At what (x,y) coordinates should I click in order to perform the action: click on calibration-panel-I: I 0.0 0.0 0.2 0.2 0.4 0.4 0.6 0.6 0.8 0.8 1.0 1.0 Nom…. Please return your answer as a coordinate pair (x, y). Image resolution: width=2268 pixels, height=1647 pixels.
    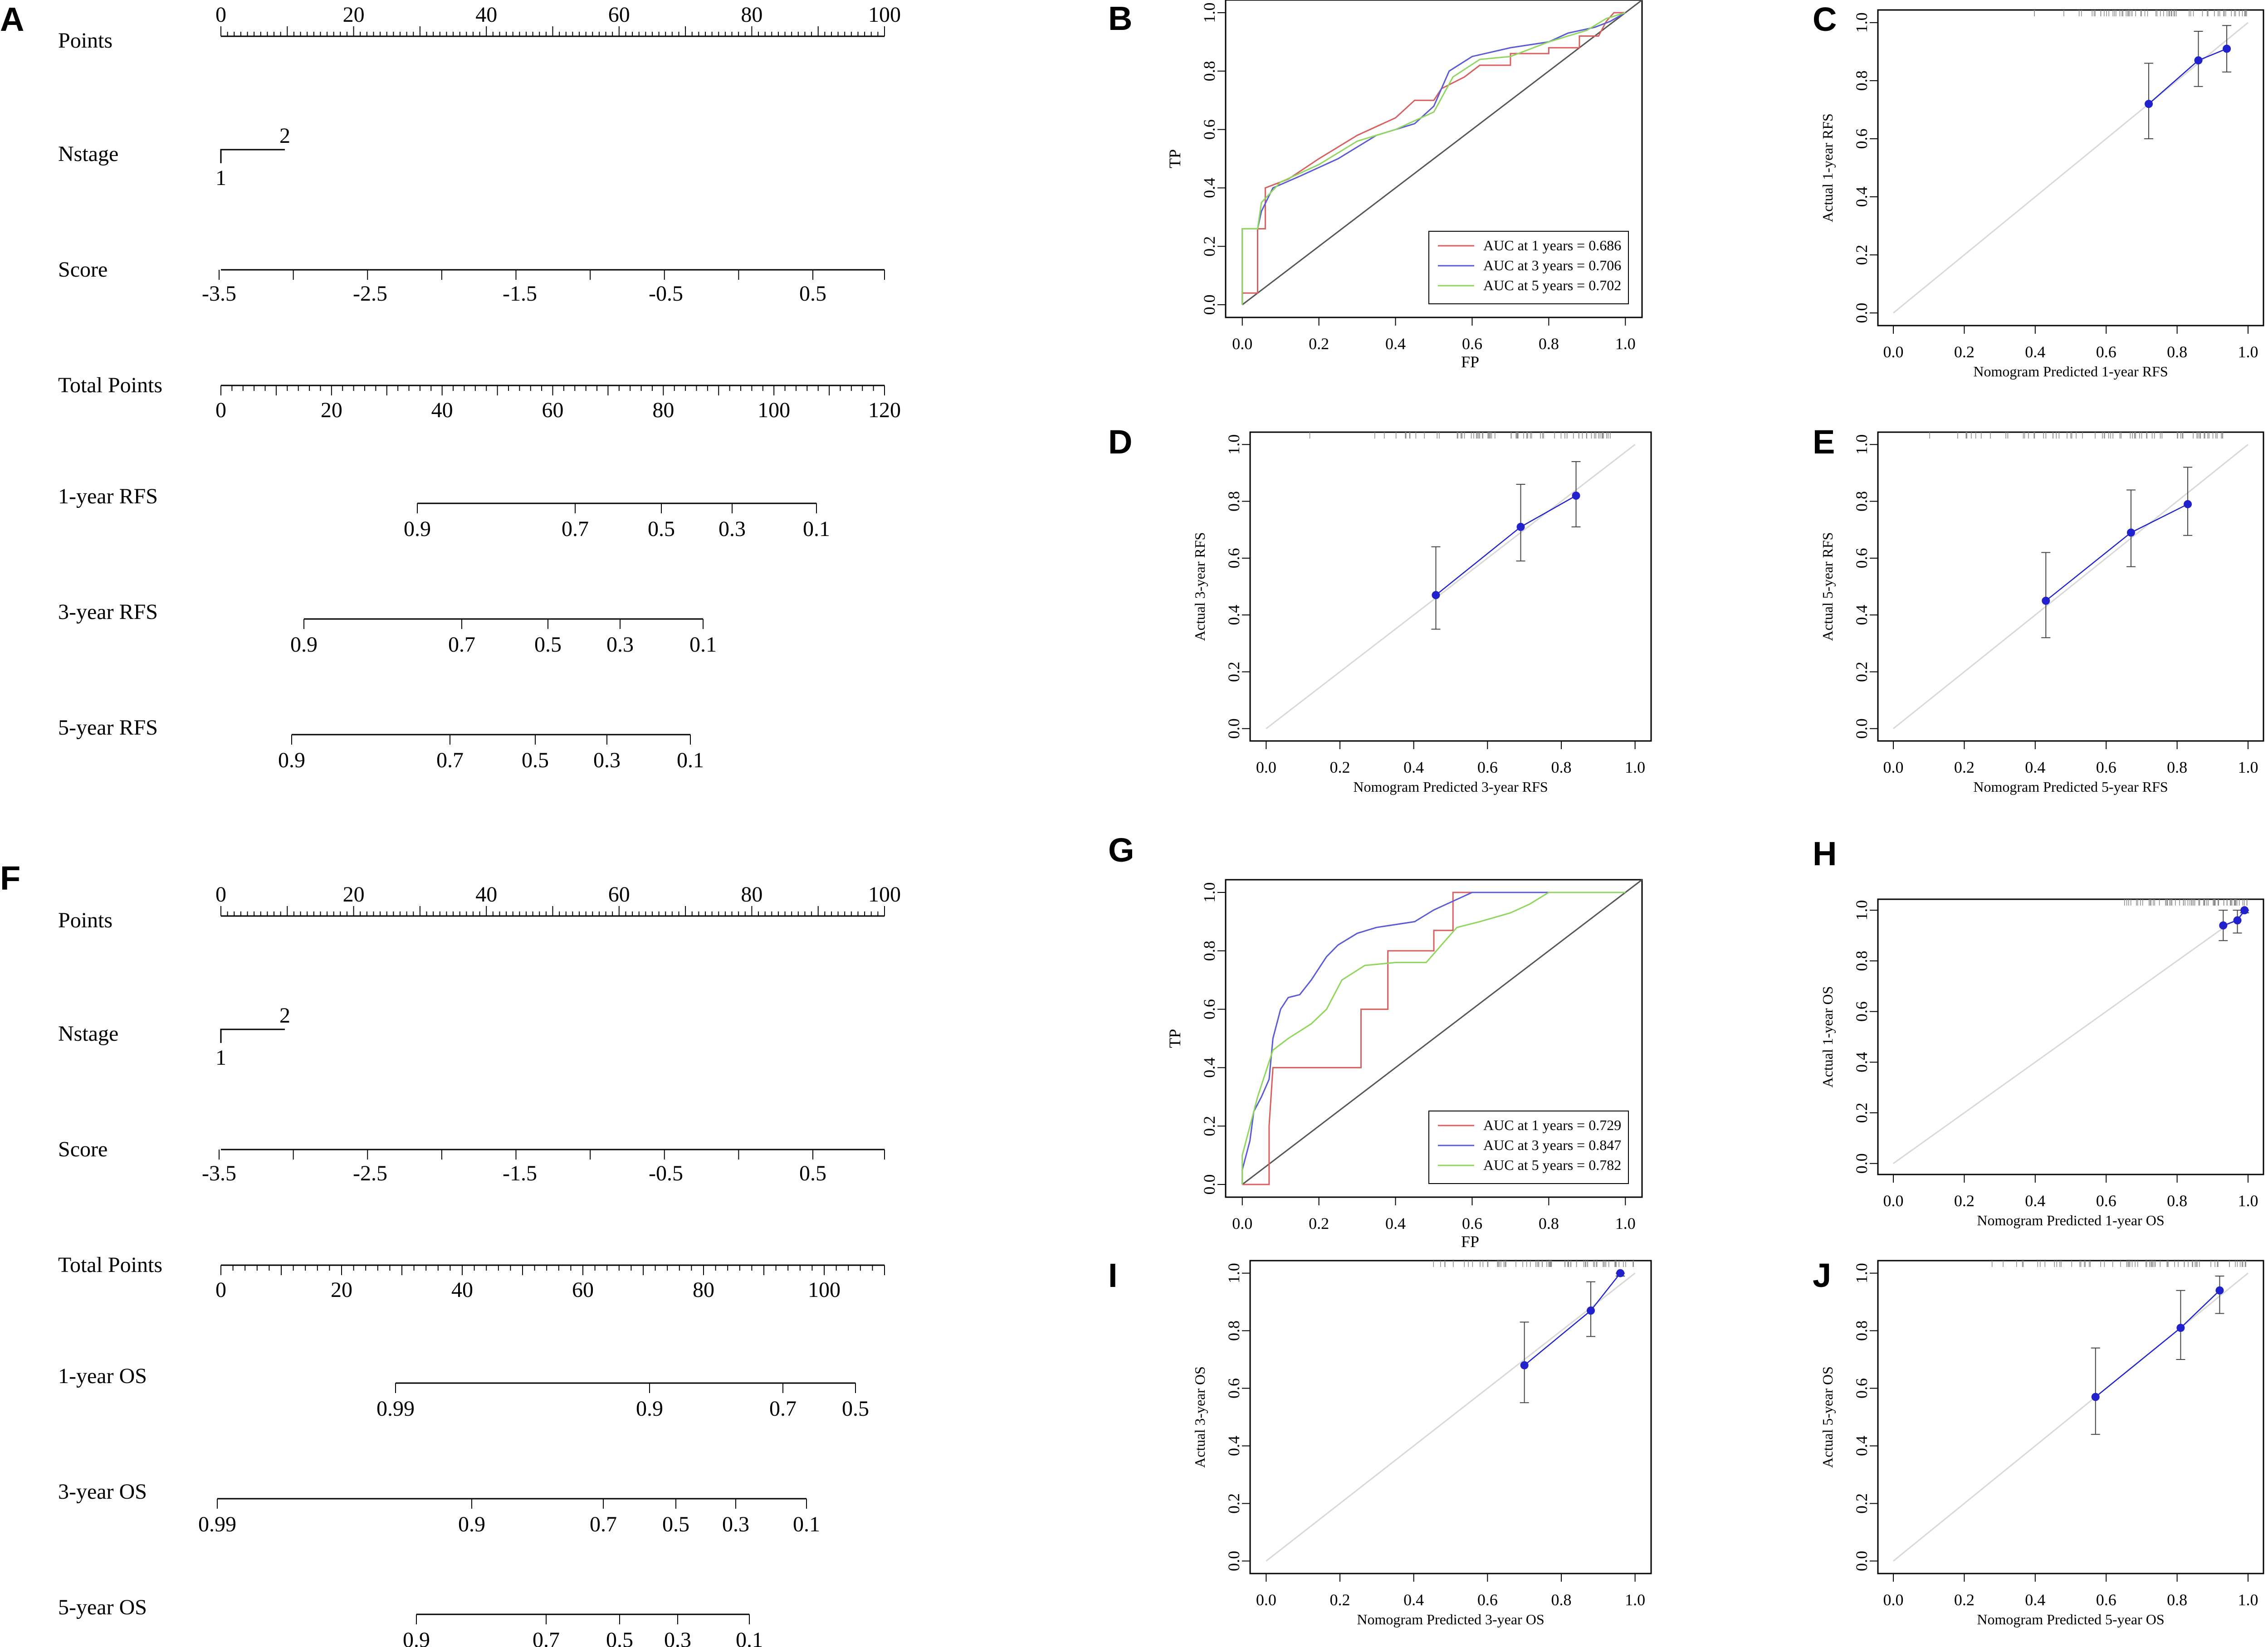
    Looking at the image, I should click on (1380, 1442).